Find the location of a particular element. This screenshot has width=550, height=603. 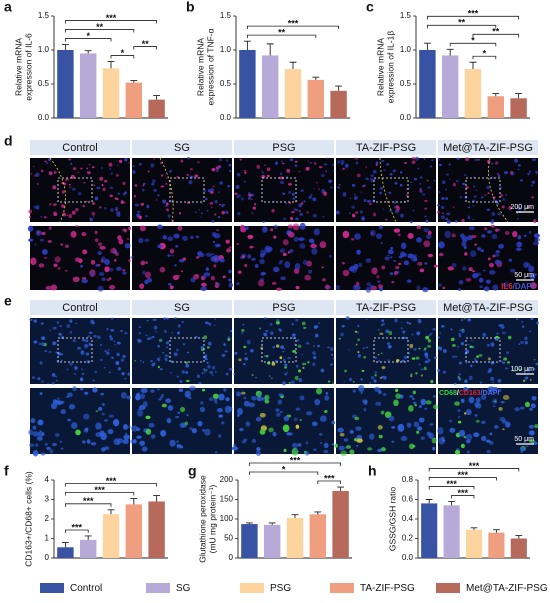

bar is located at coordinates (111, 93).